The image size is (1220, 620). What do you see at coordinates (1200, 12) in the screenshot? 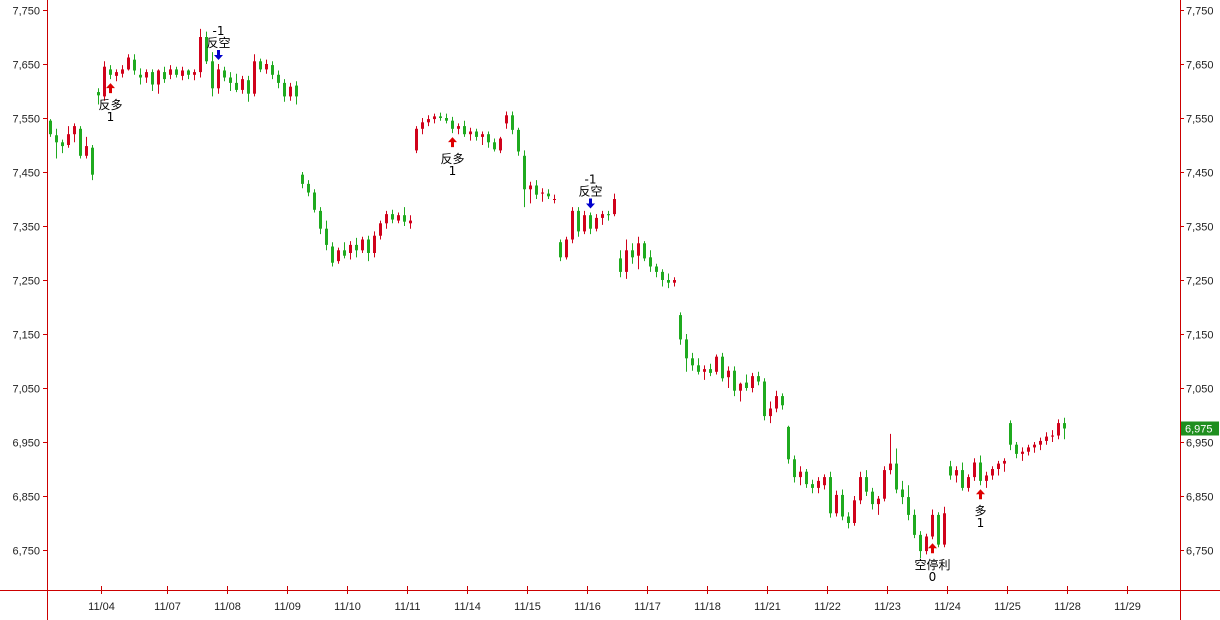
I see `y-tick-label-right: 7,750` at bounding box center [1200, 12].